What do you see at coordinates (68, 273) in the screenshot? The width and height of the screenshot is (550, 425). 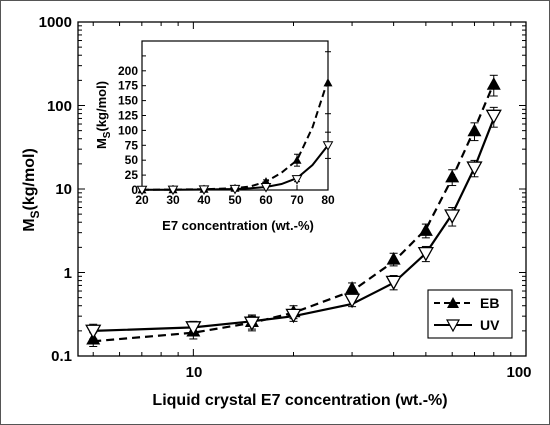 I see `y-tick-label: 1` at bounding box center [68, 273].